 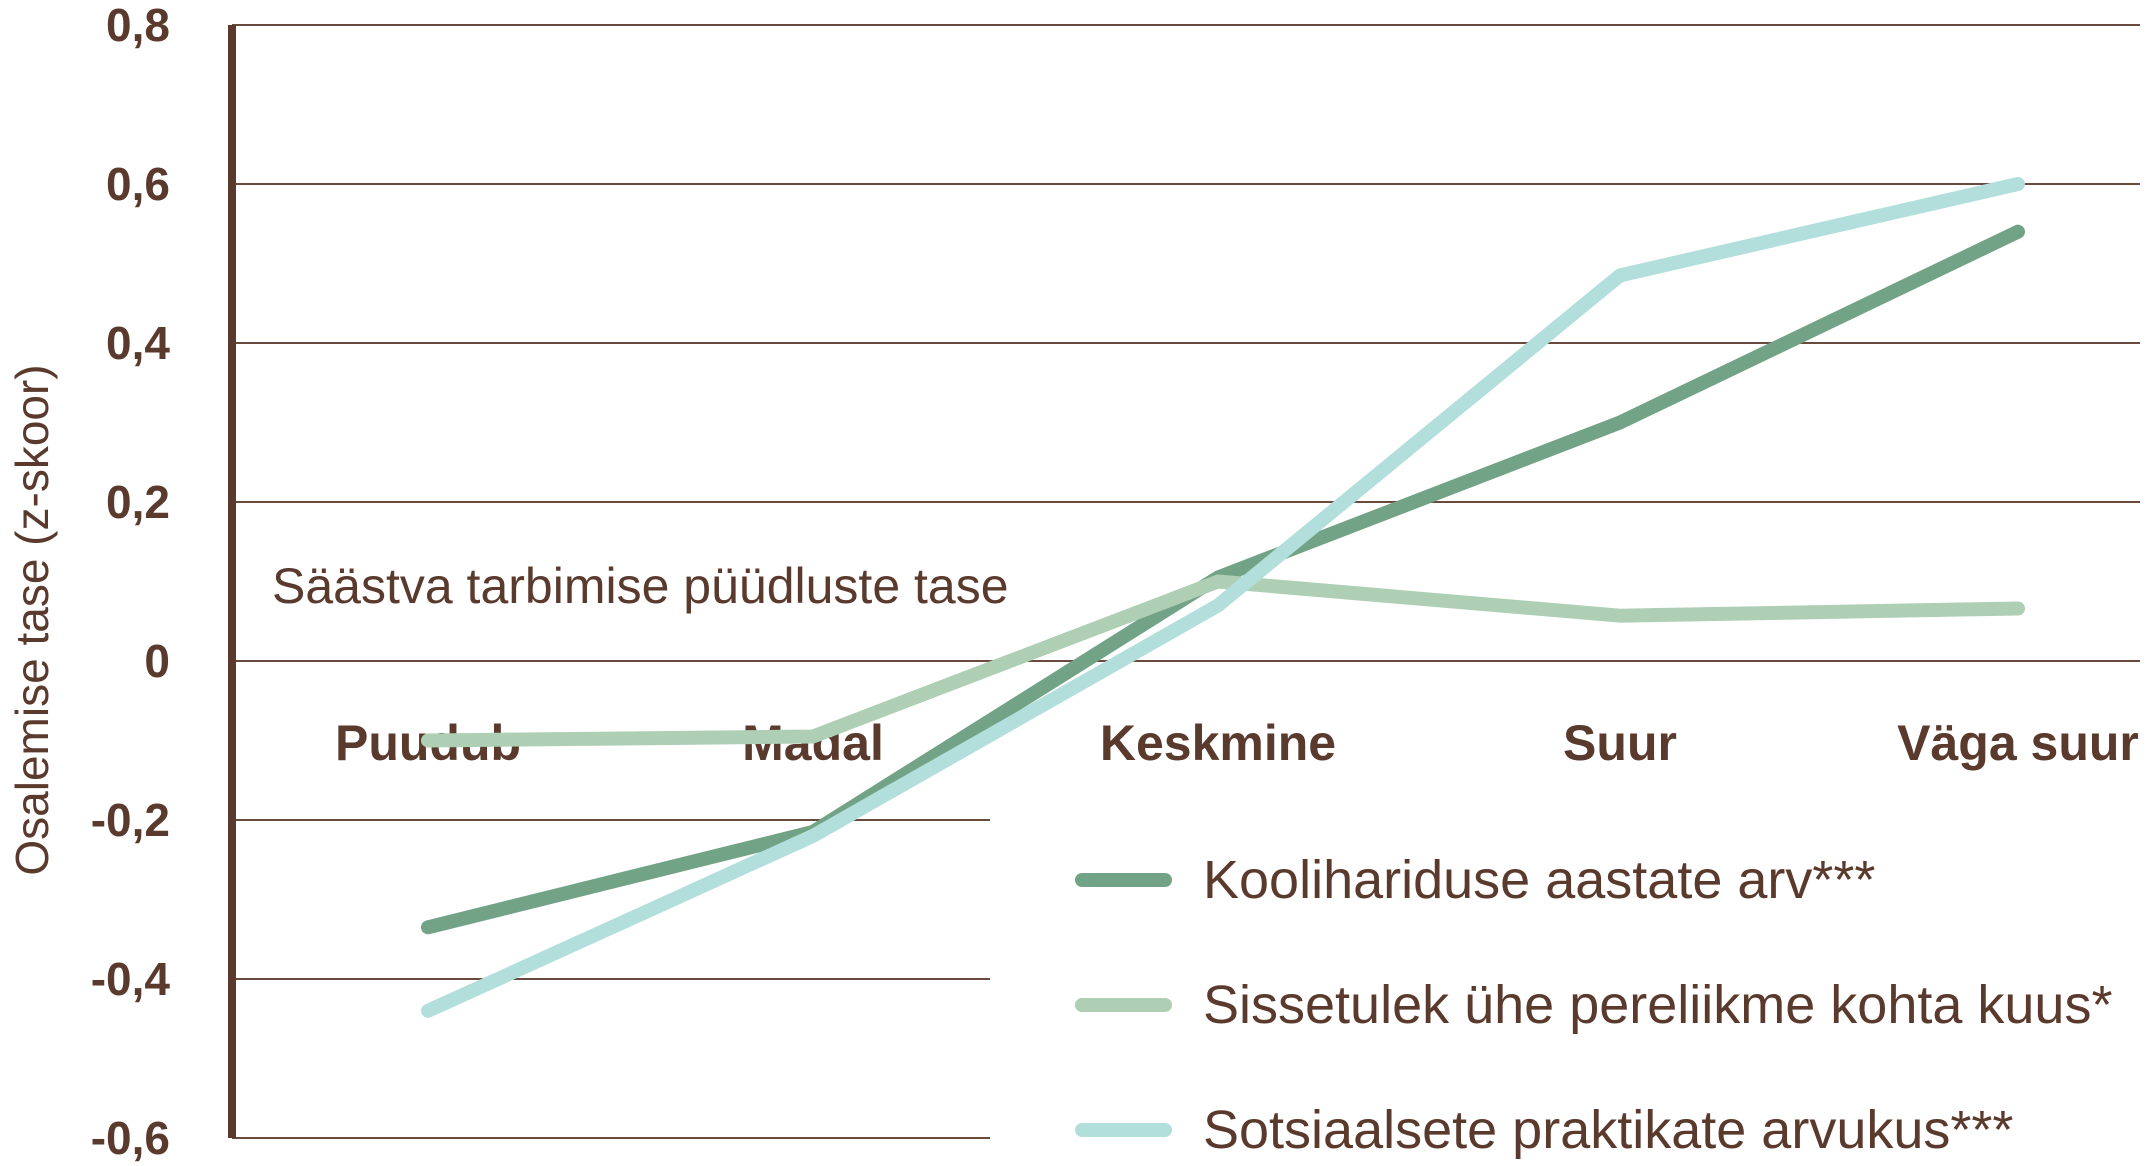 I want to click on y-axis-title: Osalemise tase (z-skoor), so click(x=32, y=619).